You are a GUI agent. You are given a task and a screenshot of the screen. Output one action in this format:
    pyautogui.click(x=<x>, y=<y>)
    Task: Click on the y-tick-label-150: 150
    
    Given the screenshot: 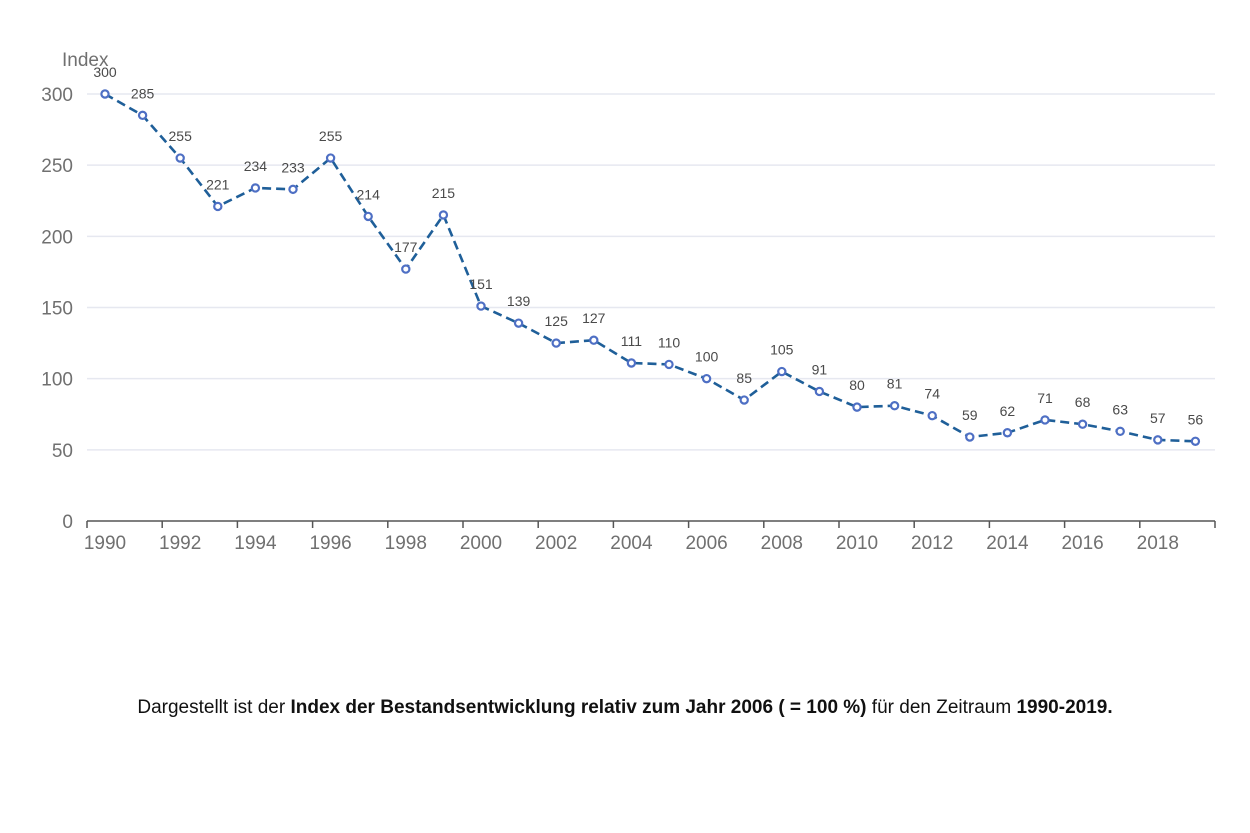 What is the action you would take?
    pyautogui.click(x=57, y=309)
    